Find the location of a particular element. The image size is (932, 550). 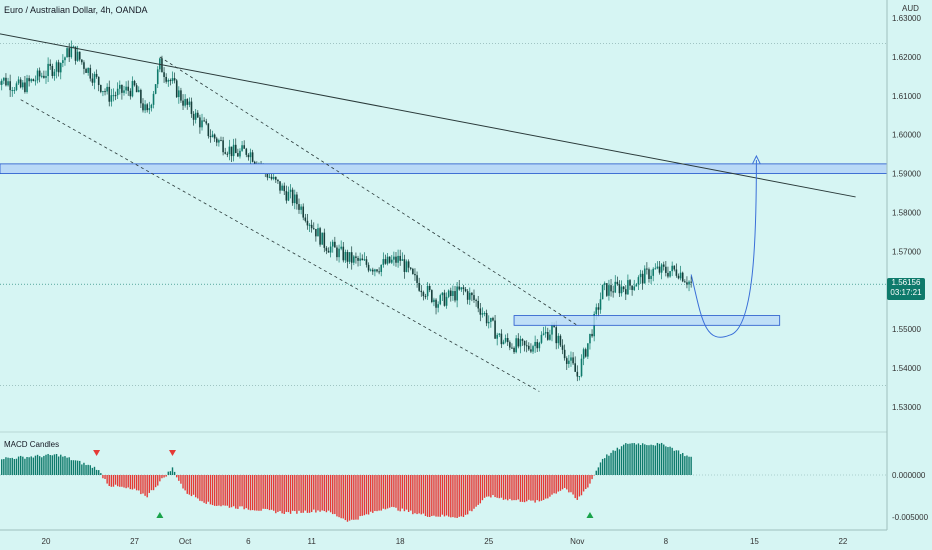

price-tick-label: 1.60000 is located at coordinates (906, 135).